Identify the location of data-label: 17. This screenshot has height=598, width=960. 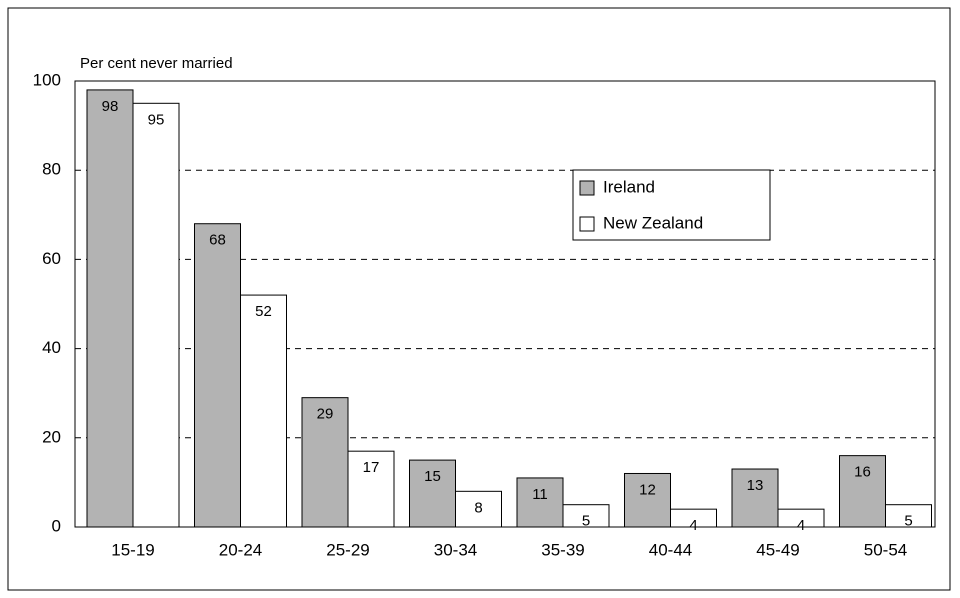
(371, 467).